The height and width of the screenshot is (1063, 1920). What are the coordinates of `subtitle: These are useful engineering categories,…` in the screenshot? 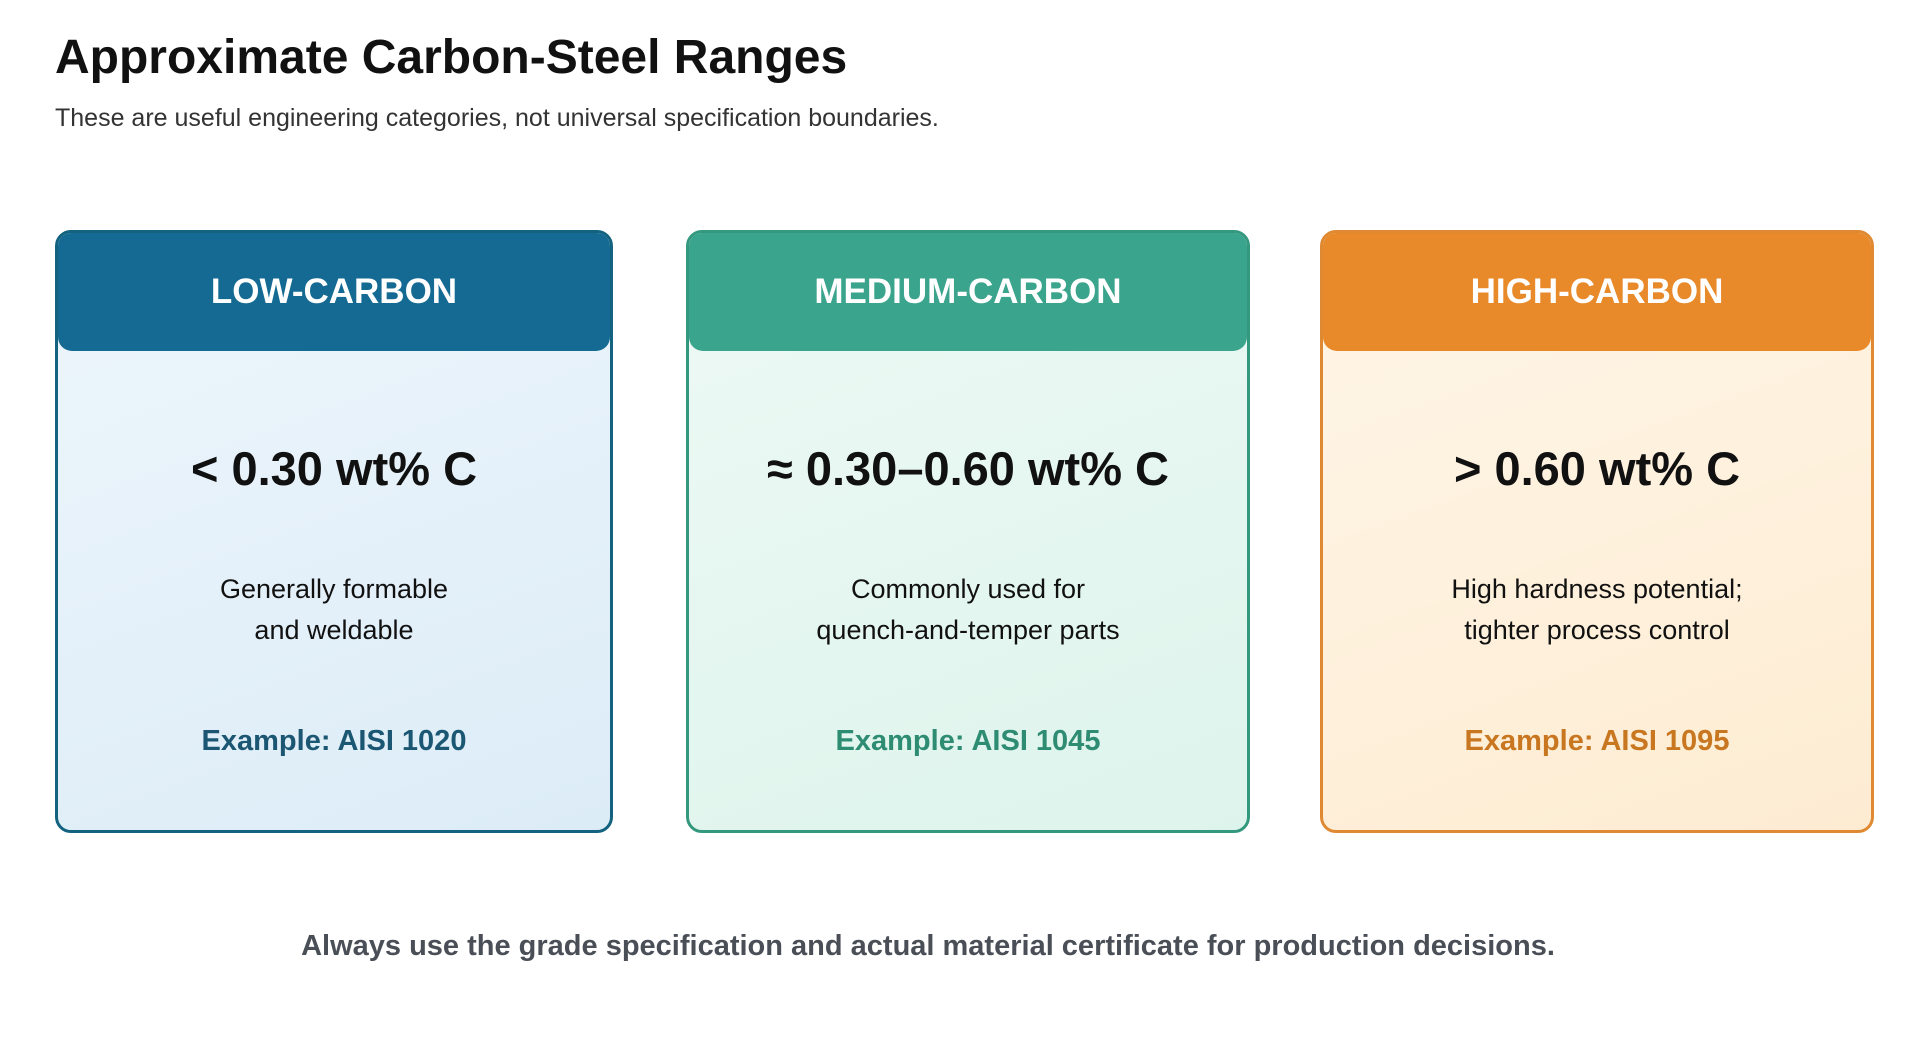 It's located at (497, 118).